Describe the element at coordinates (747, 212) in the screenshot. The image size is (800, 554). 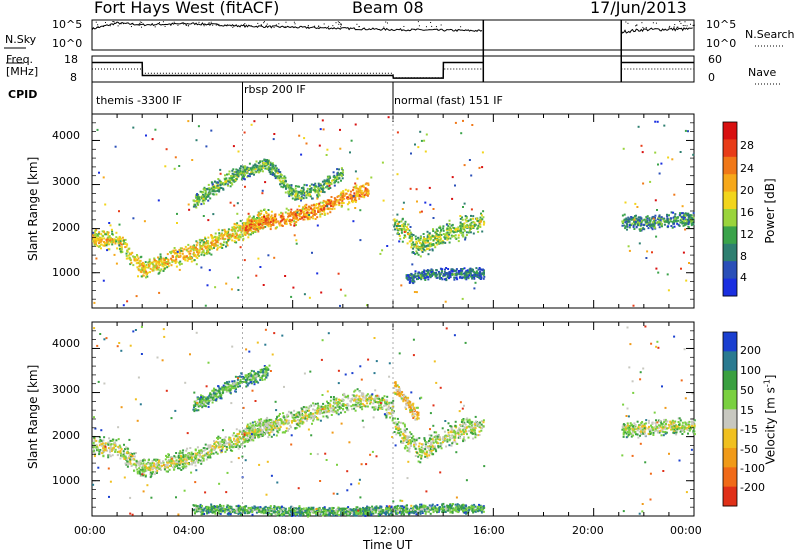
I see `power-cbar-tick-16: 16` at that location.